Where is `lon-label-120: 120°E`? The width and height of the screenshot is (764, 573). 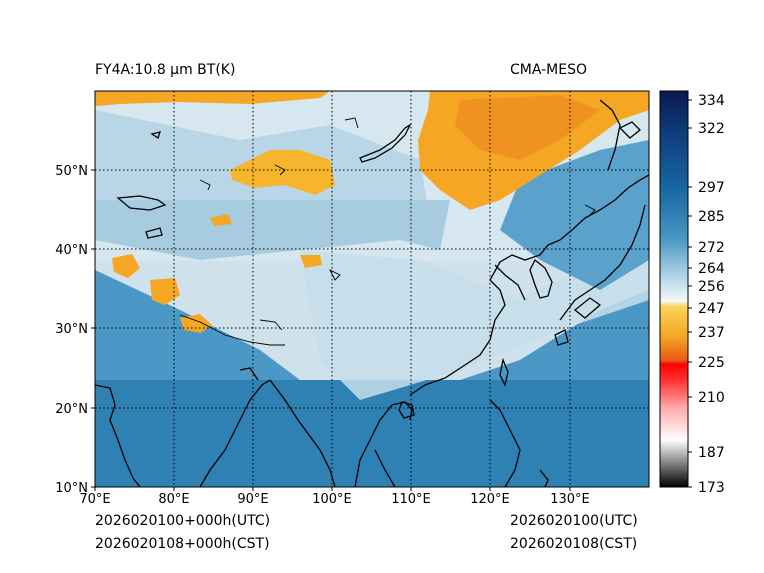 lon-label-120: 120°E is located at coordinates (490, 499).